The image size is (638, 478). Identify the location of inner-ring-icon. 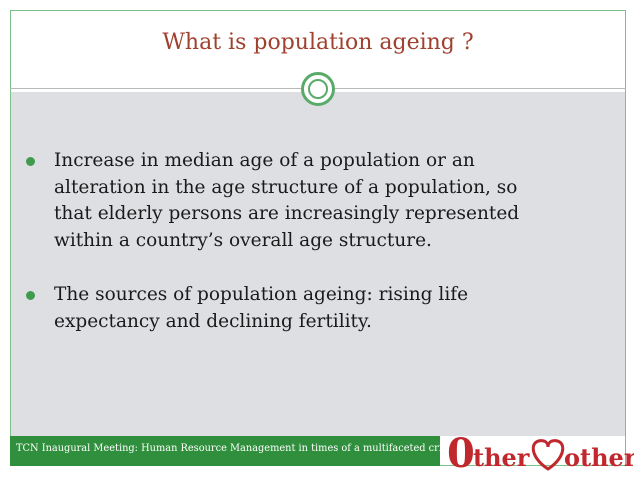
(318, 89).